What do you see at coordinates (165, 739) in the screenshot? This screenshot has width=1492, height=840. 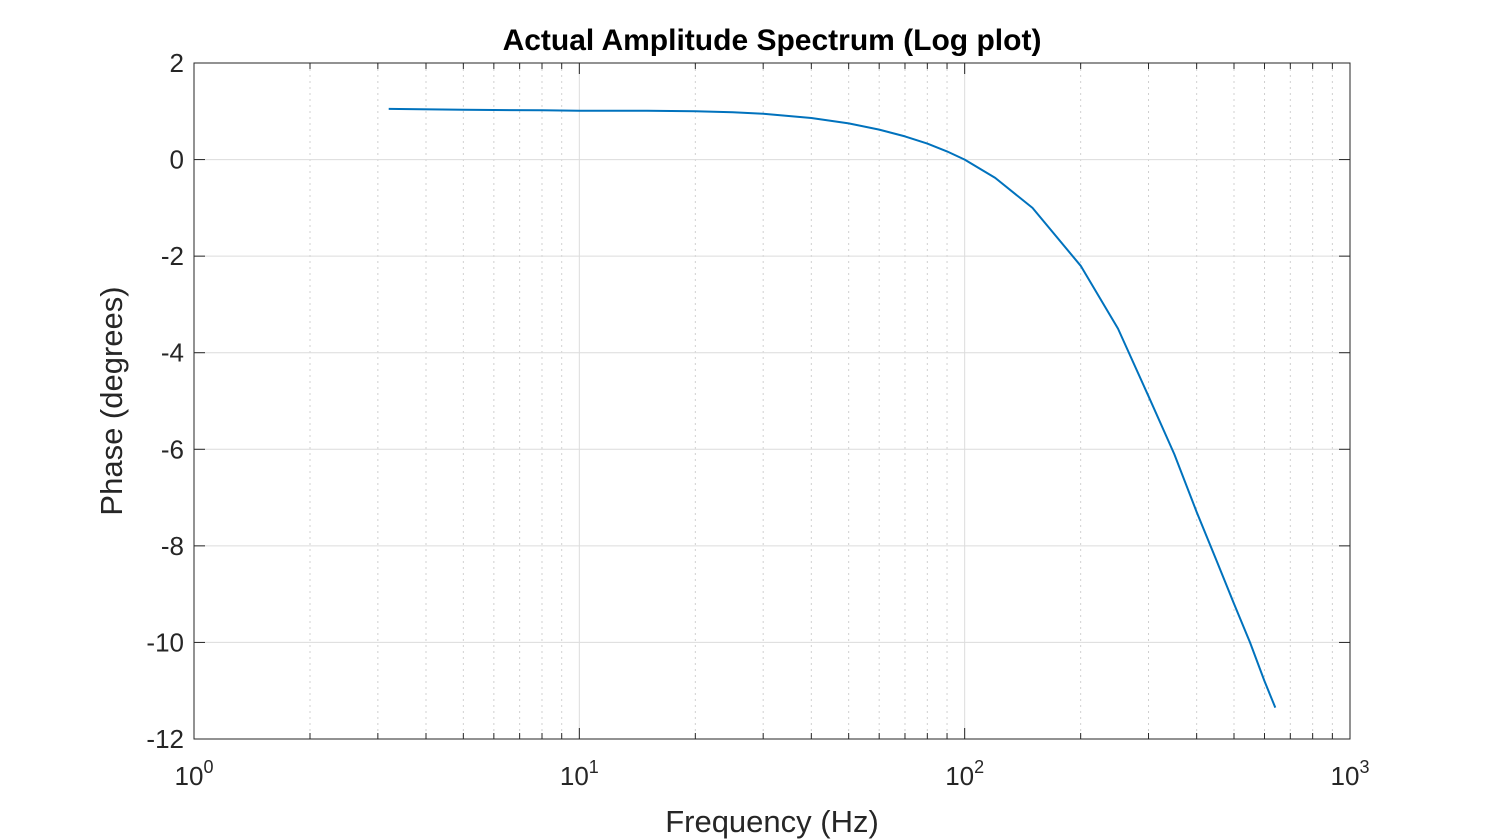 I see `y-tick-label: -12` at bounding box center [165, 739].